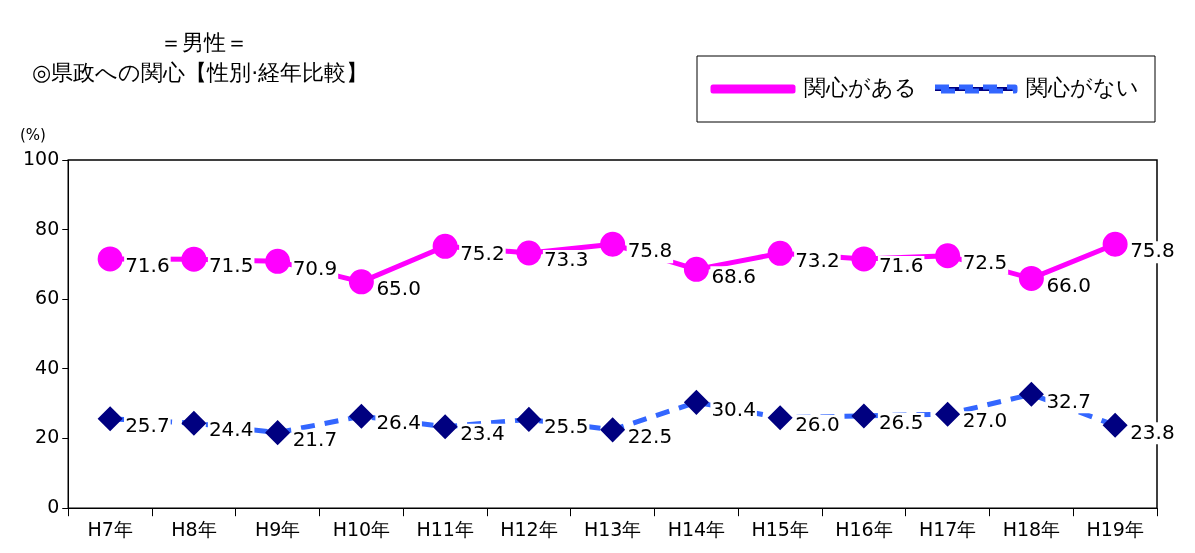 The height and width of the screenshot is (553, 1195). I want to click on x-tick-label: H14年, so click(696, 528).